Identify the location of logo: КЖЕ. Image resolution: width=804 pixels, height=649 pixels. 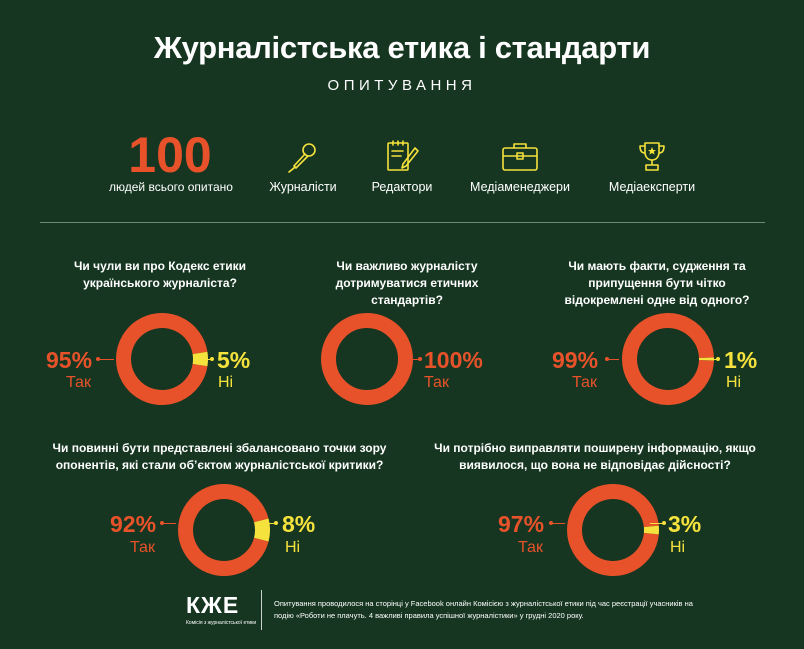
(213, 605).